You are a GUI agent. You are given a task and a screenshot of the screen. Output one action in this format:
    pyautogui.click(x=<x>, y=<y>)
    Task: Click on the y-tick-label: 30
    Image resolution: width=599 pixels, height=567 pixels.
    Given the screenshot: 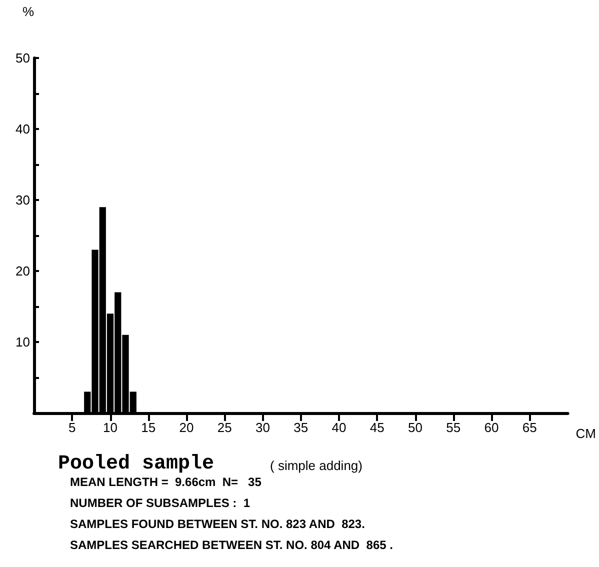 What is the action you would take?
    pyautogui.click(x=23, y=200)
    